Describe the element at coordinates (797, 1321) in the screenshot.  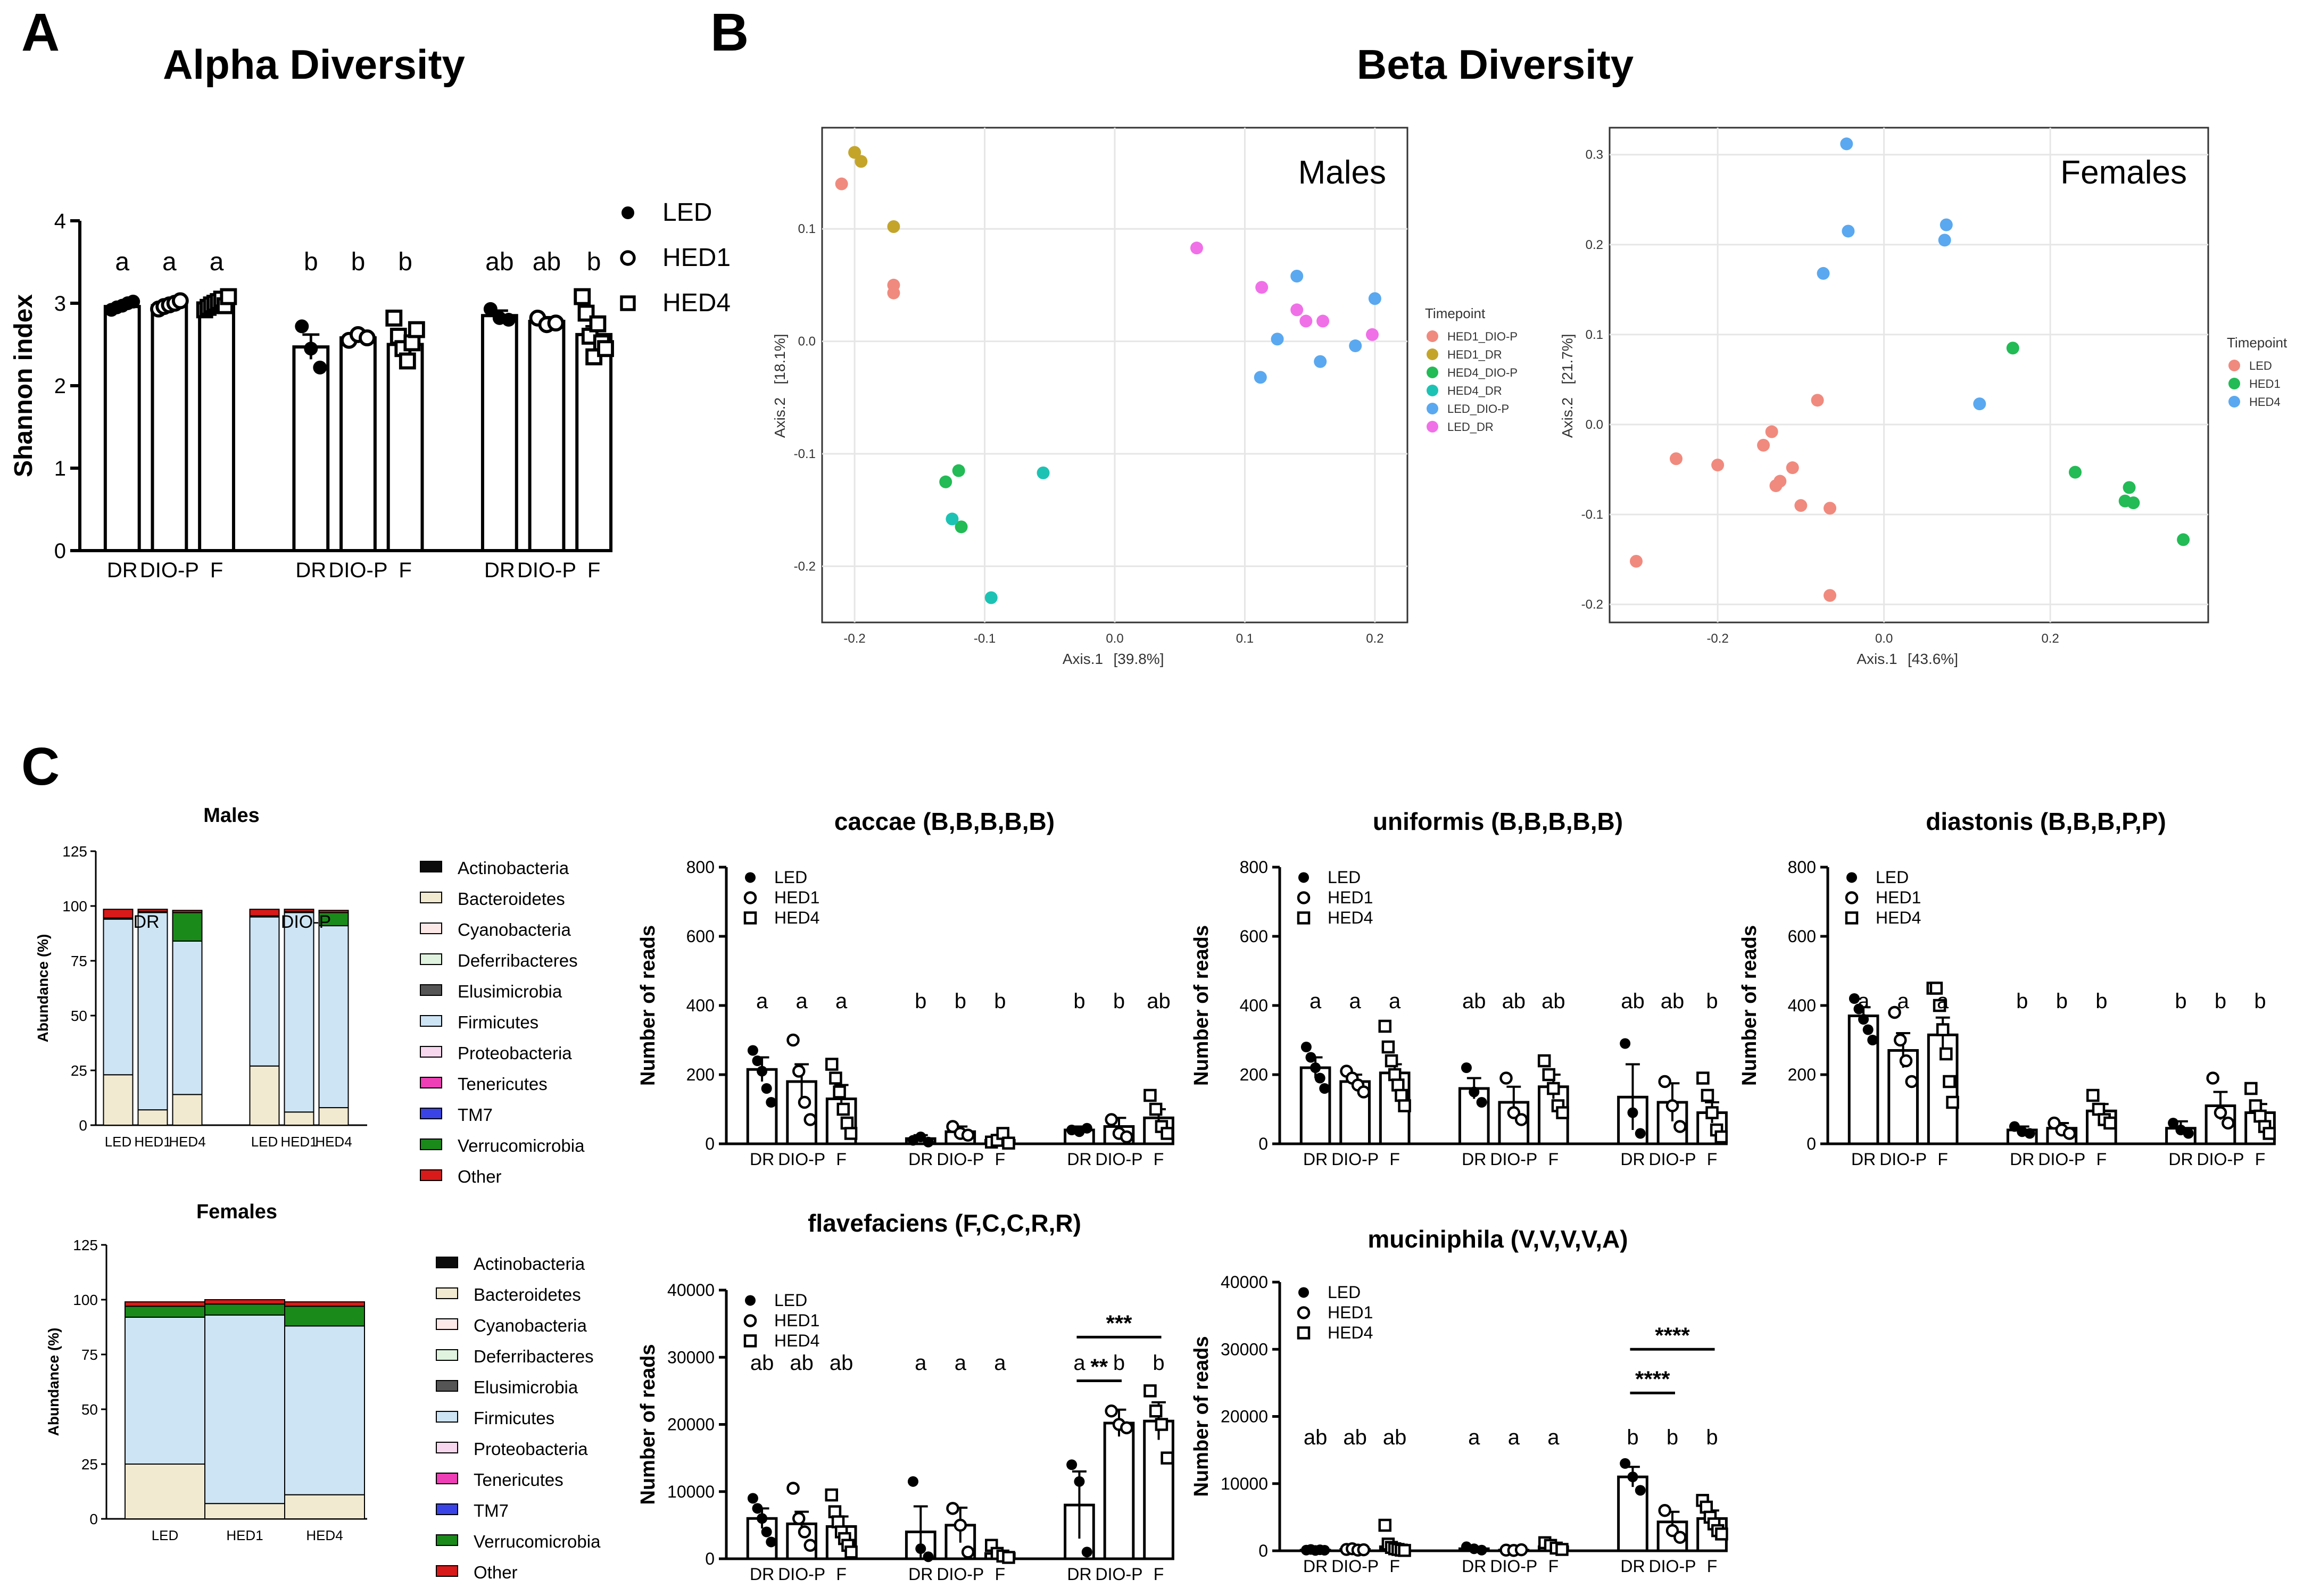
I see `legend-label-hed1: HED1` at that location.